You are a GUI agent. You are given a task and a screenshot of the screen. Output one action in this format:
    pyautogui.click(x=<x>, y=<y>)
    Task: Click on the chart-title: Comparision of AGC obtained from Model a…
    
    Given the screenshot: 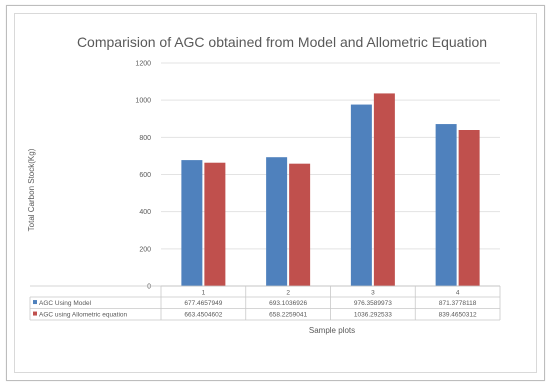 What is the action you would take?
    pyautogui.click(x=282, y=42)
    